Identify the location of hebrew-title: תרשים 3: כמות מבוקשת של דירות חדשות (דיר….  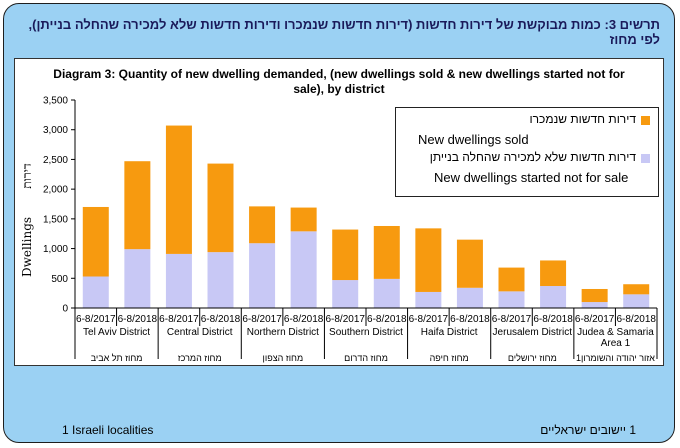
(344, 32).